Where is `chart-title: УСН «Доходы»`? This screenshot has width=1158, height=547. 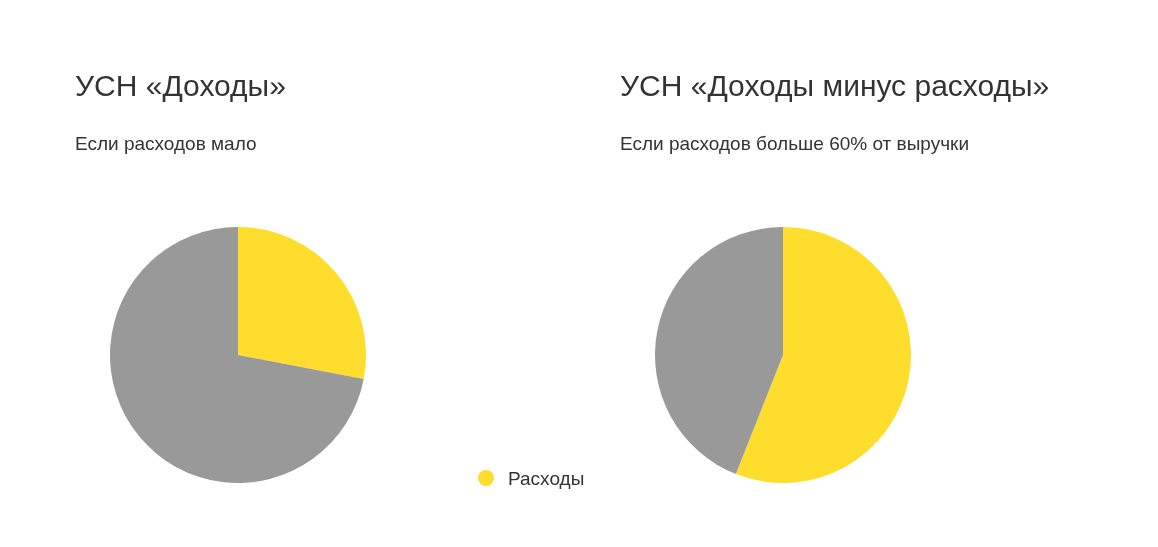 chart-title: УСН «Доходы» is located at coordinates (180, 85).